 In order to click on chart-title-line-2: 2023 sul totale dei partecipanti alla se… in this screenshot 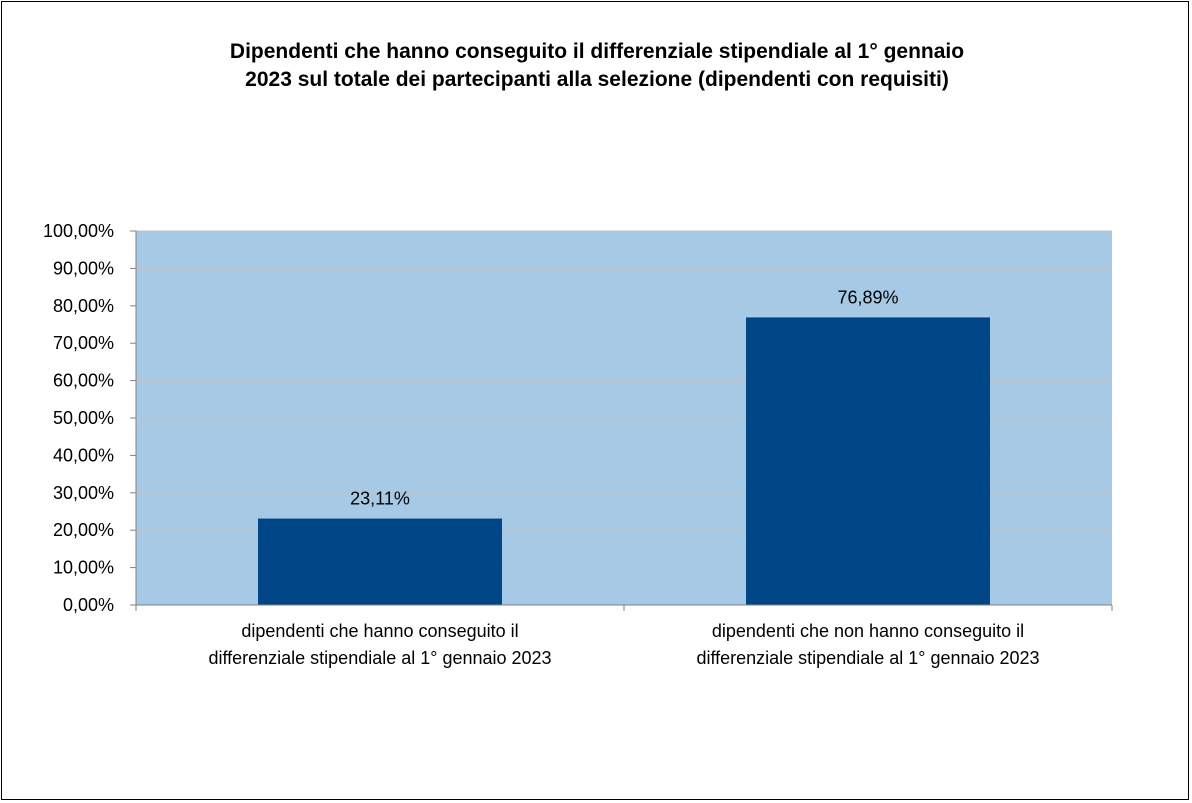, I will do `click(597, 79)`.